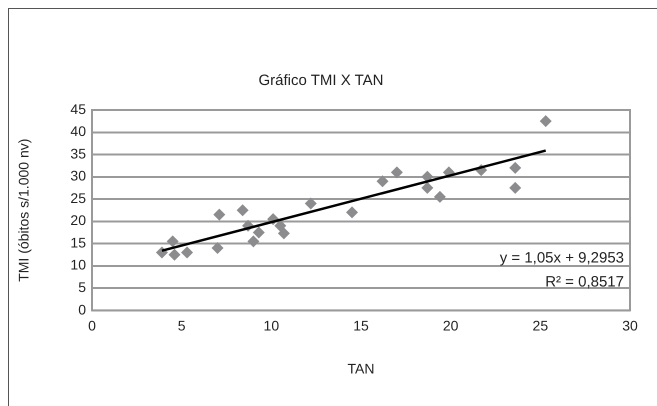 This screenshot has height=406, width=657. What do you see at coordinates (78, 131) in the screenshot?
I see `y-tick-label: 40` at bounding box center [78, 131].